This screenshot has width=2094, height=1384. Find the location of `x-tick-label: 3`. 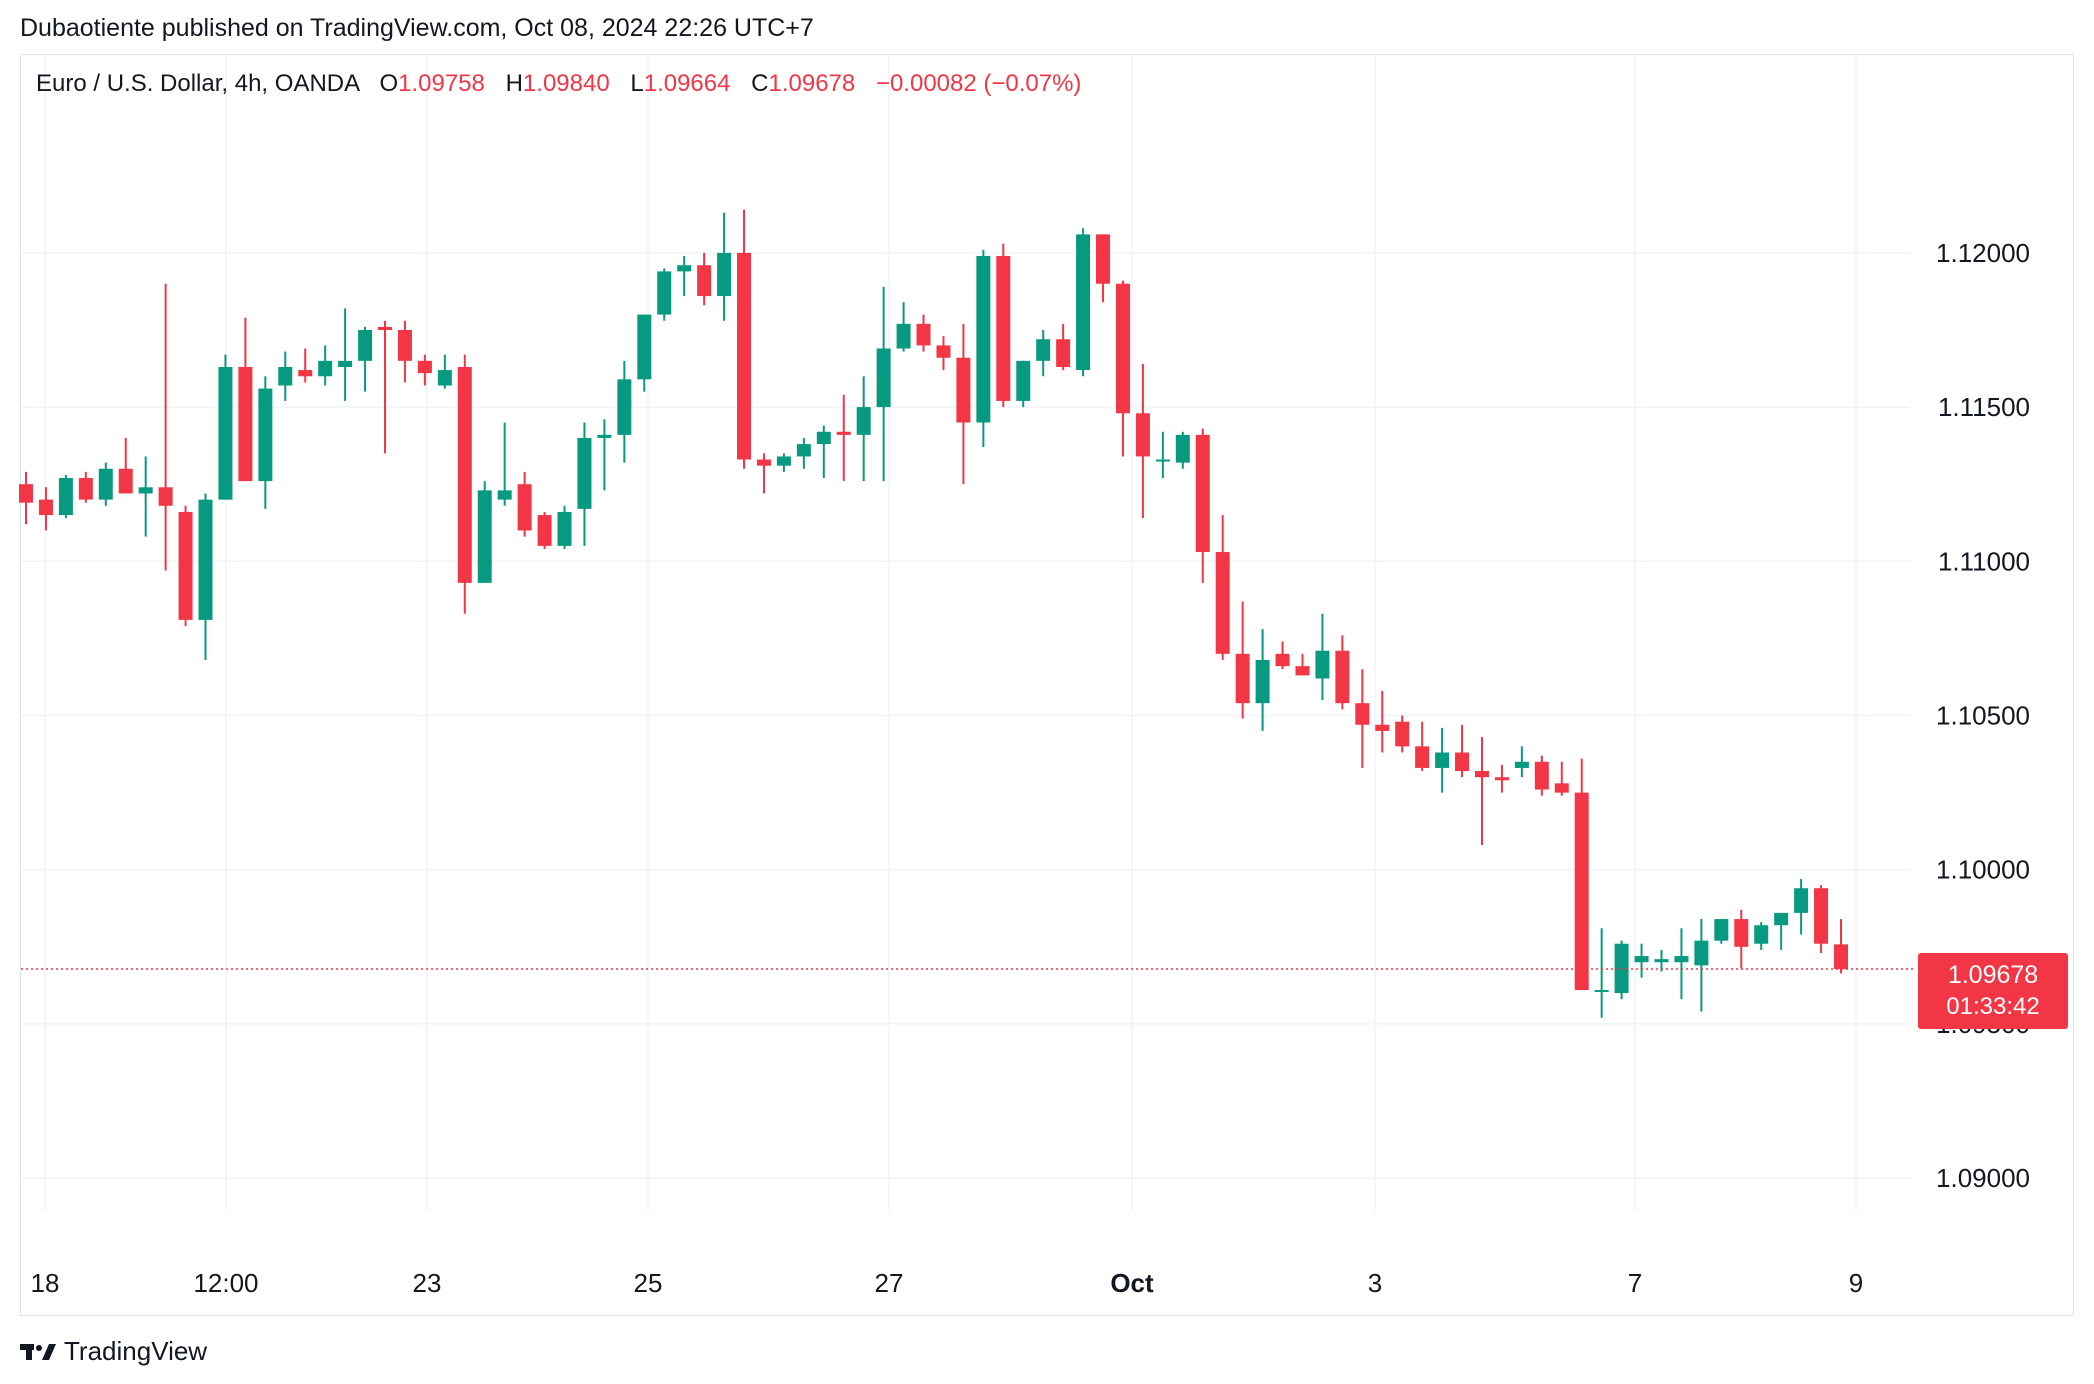

x-tick-label: 3 is located at coordinates (1375, 1283).